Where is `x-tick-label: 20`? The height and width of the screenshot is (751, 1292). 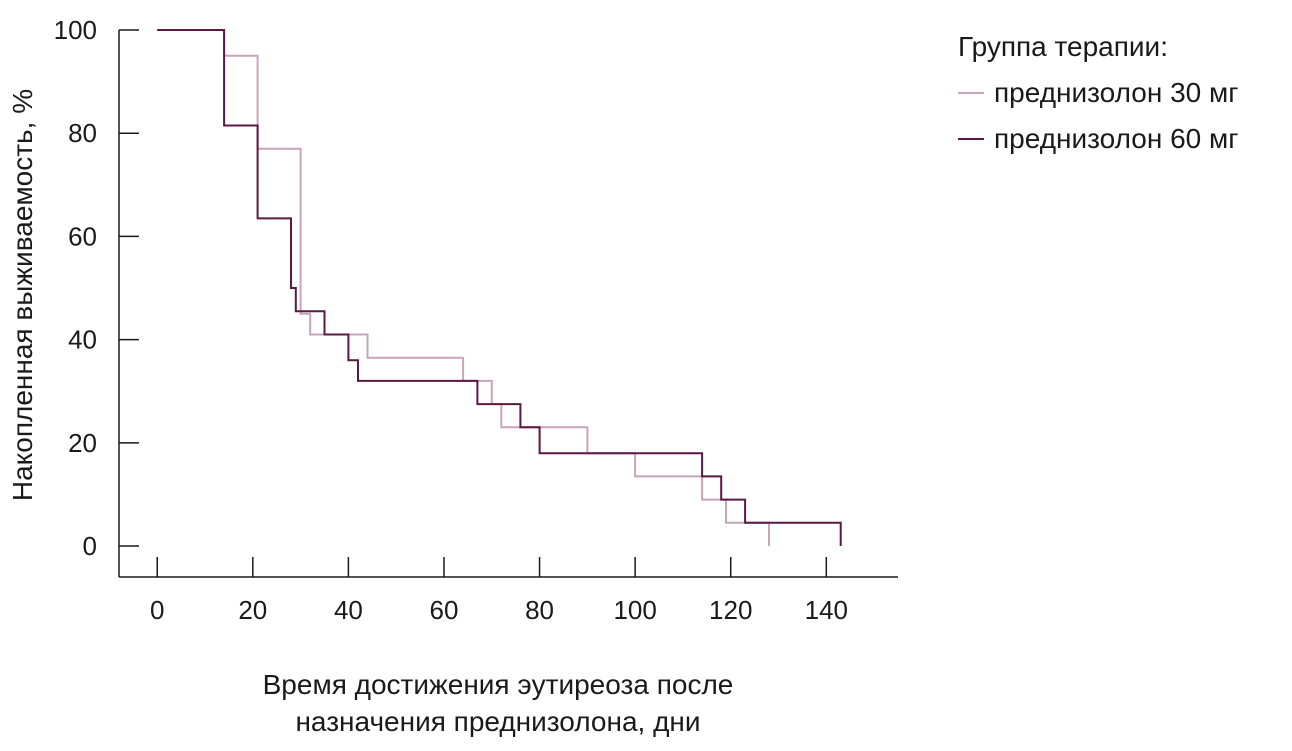 x-tick-label: 20 is located at coordinates (252, 610).